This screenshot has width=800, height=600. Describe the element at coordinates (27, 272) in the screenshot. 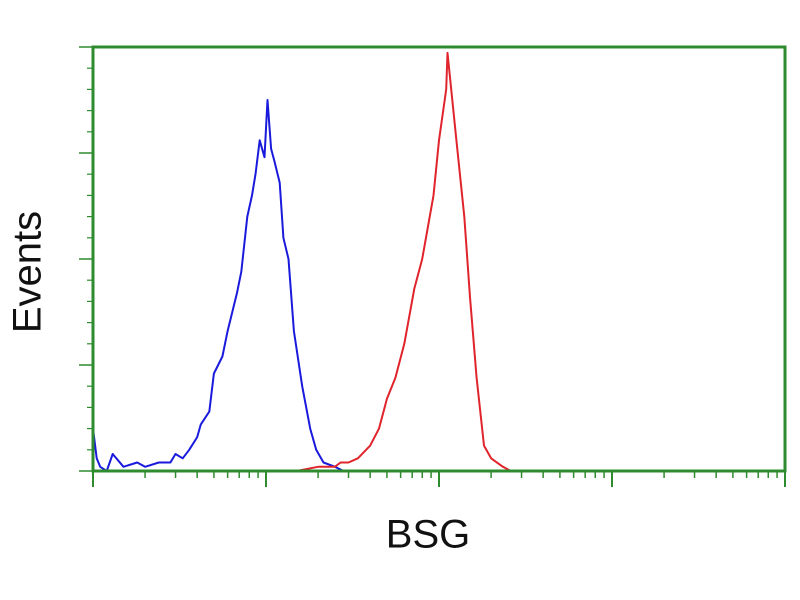

I see `y-axis-label: Events` at that location.